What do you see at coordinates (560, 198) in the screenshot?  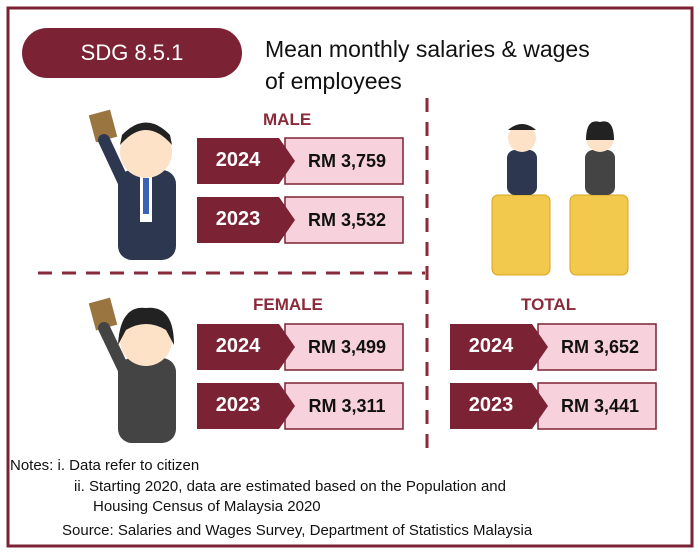 I see `total-illustration` at bounding box center [560, 198].